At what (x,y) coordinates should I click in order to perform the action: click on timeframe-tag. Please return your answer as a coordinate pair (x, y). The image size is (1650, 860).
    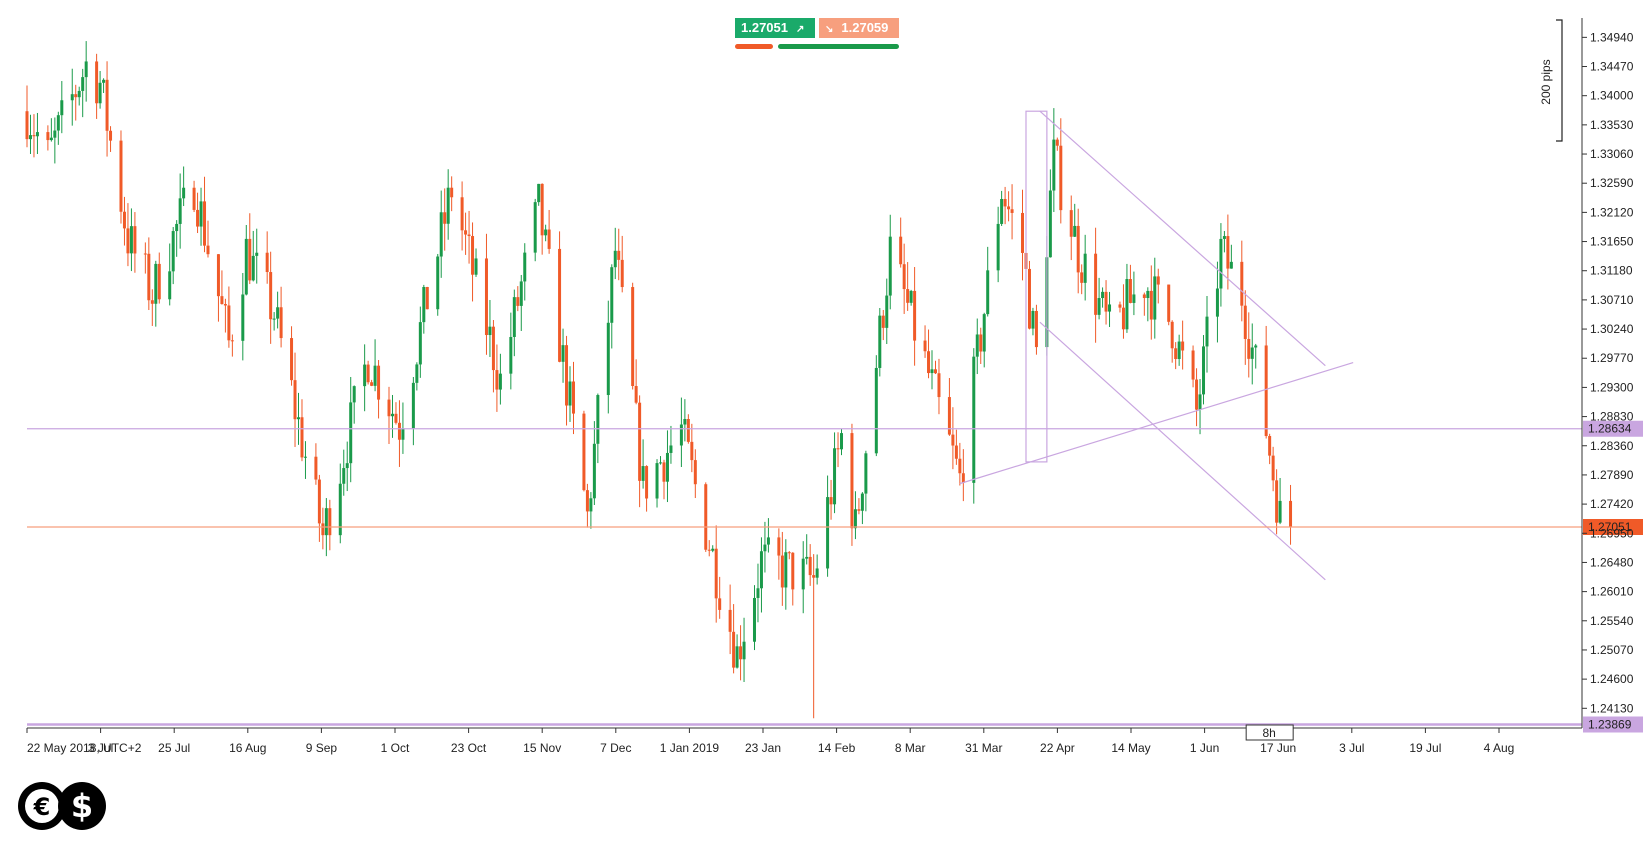
    Looking at the image, I should click on (1269, 732).